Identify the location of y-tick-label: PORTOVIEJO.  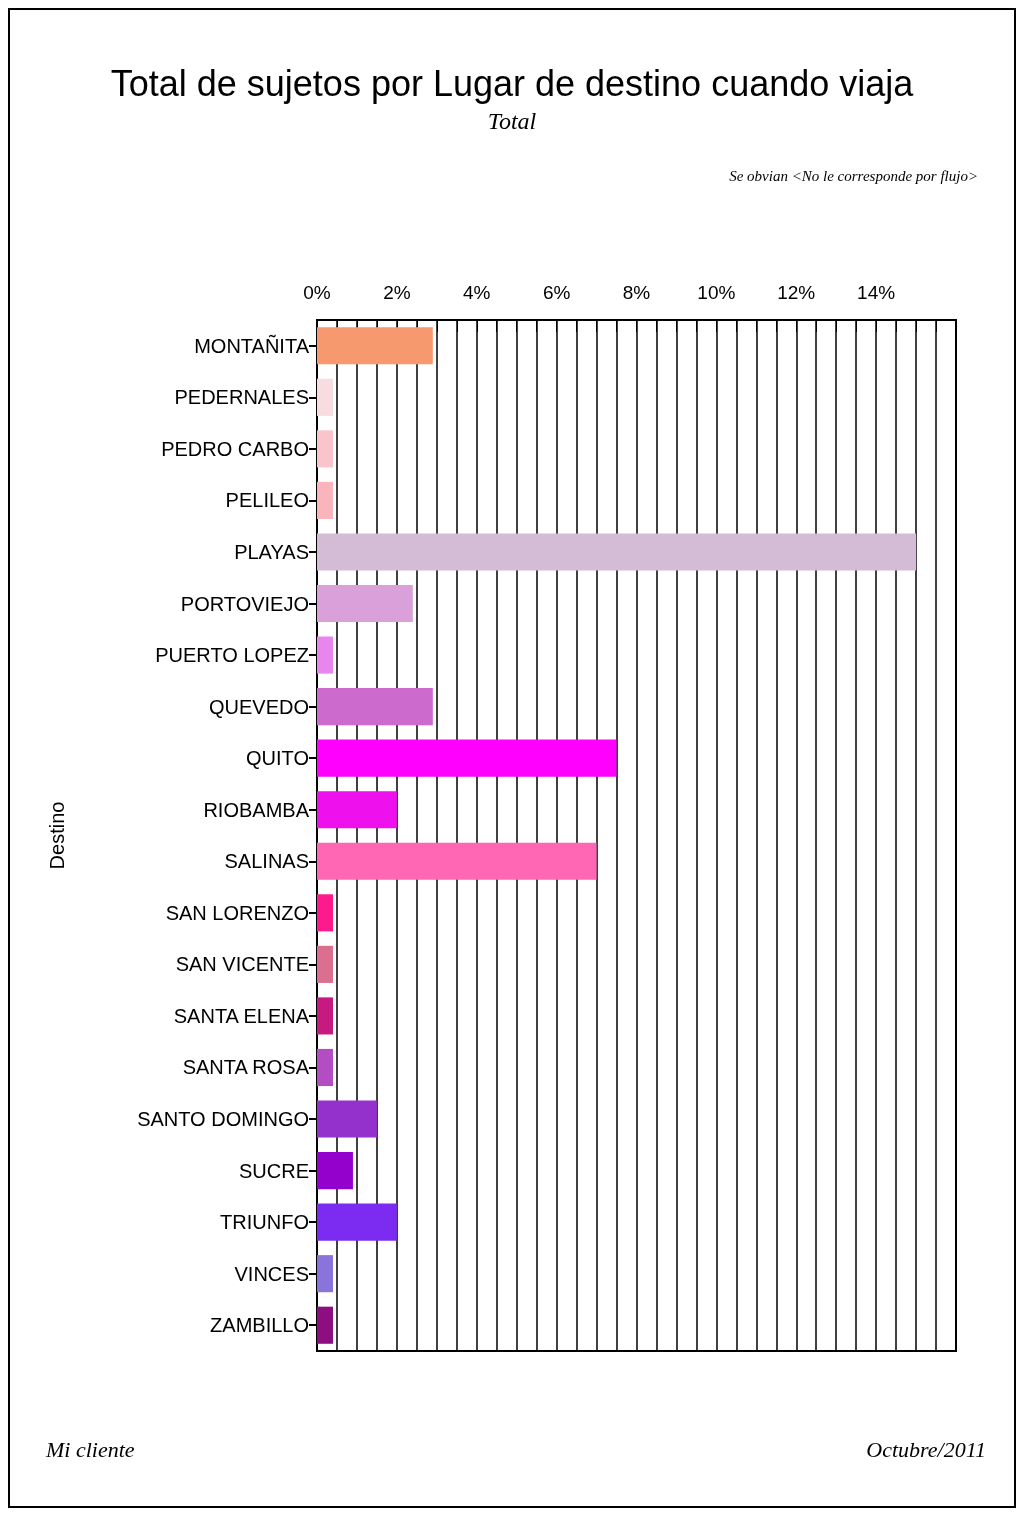
(244, 603).